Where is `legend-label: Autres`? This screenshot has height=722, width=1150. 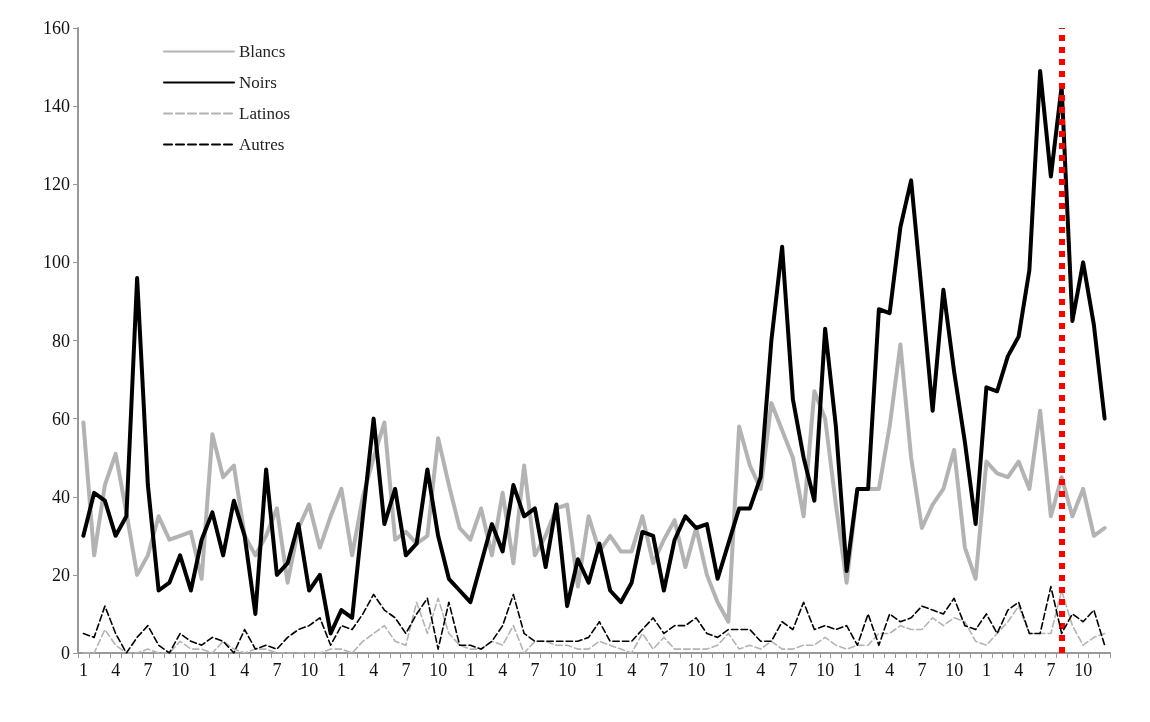
legend-label: Autres is located at coordinates (262, 144).